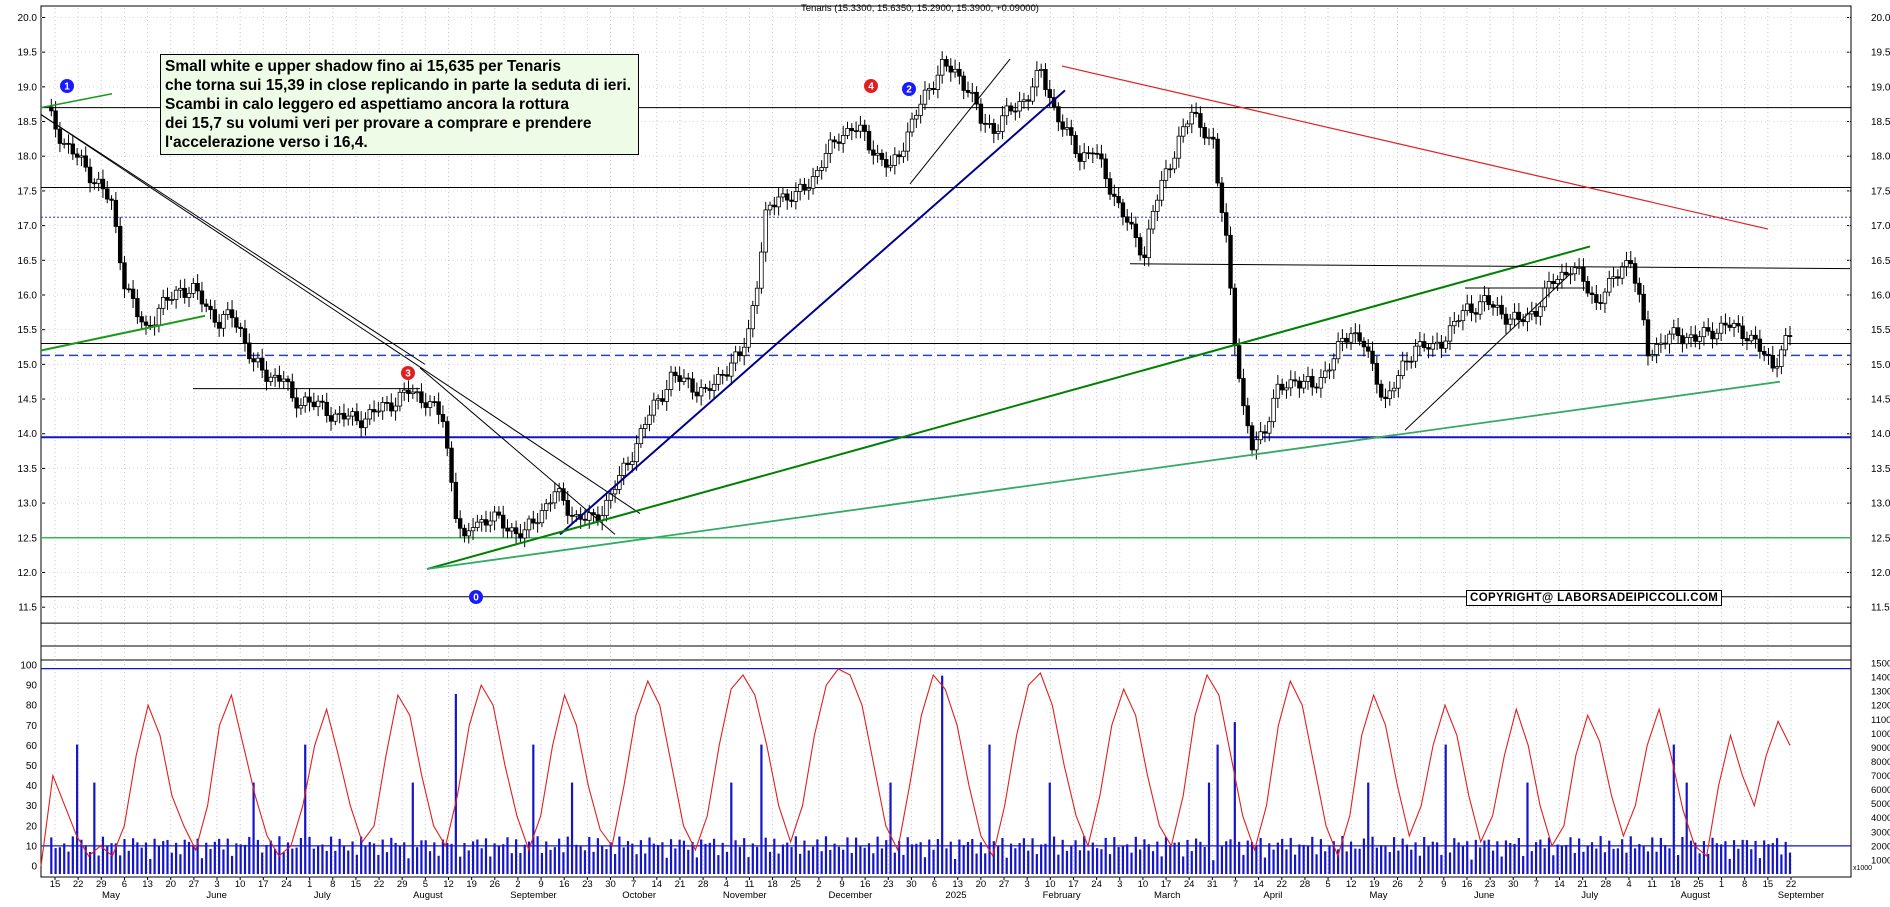 The width and height of the screenshot is (1890, 907). I want to click on x-month-label: August, so click(428, 895).